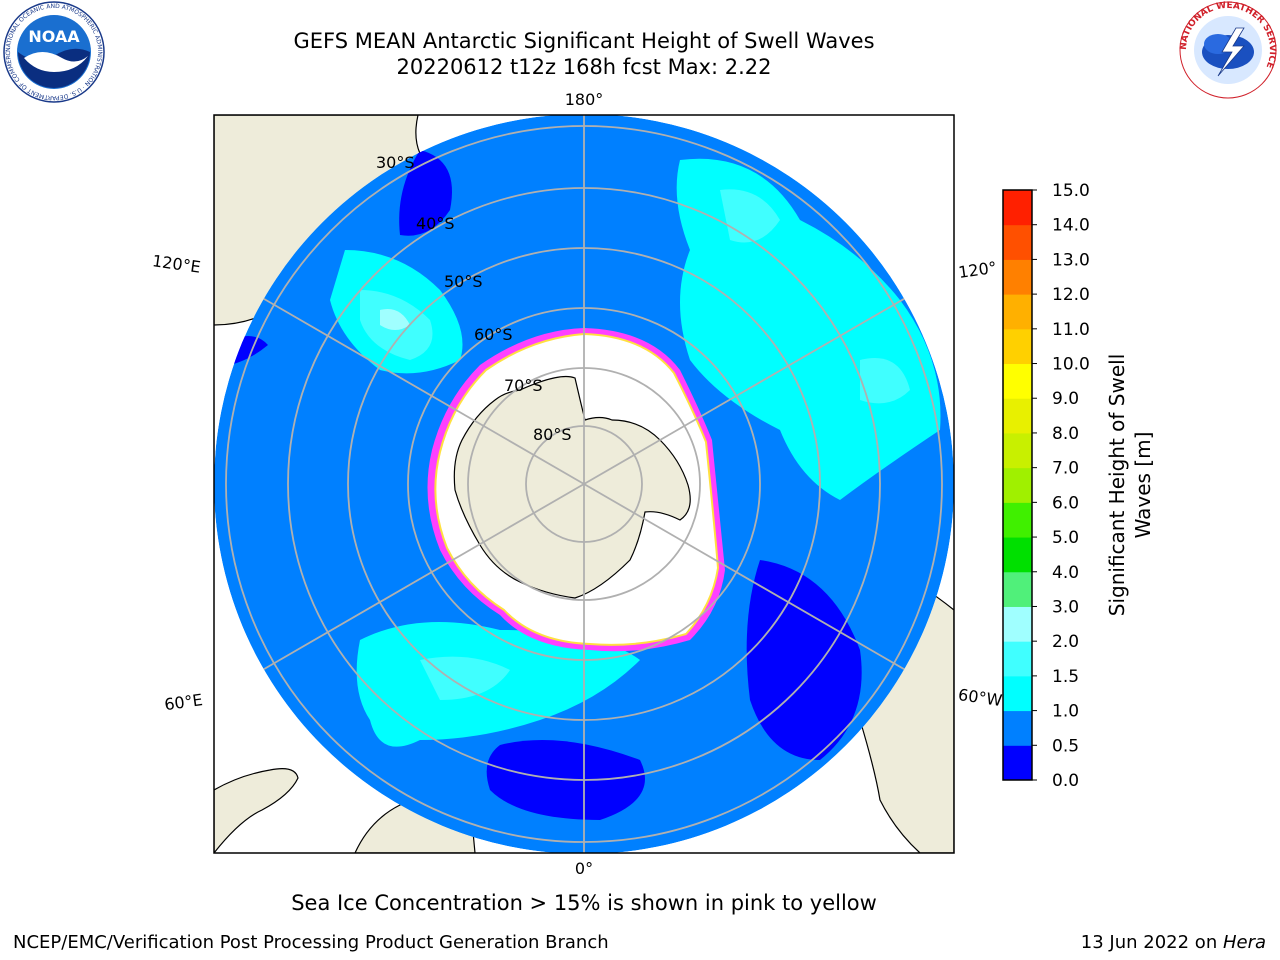 Image resolution: width=1280 pixels, height=960 pixels. What do you see at coordinates (523, 385) in the screenshot?
I see `lat-label-70: 70°S` at bounding box center [523, 385].